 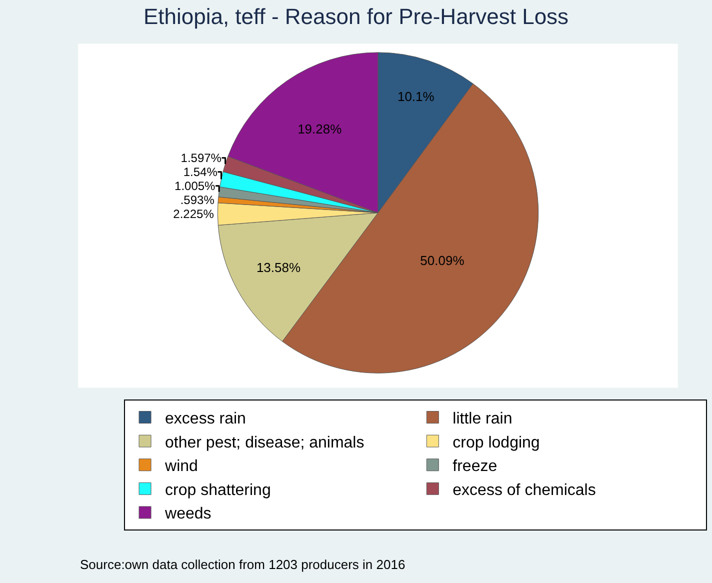 What do you see at coordinates (188, 514) in the screenshot?
I see `legend-label: weeds` at bounding box center [188, 514].